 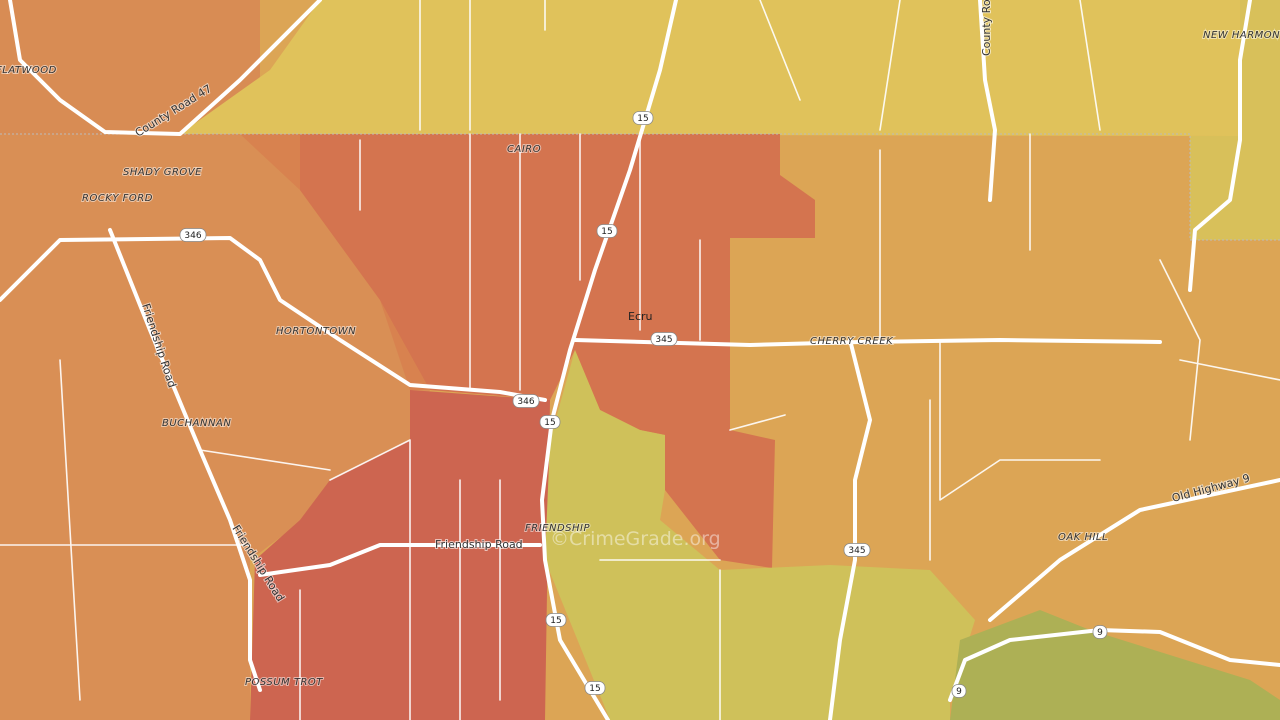 I want to click on town-label: Ecru, so click(x=640, y=316).